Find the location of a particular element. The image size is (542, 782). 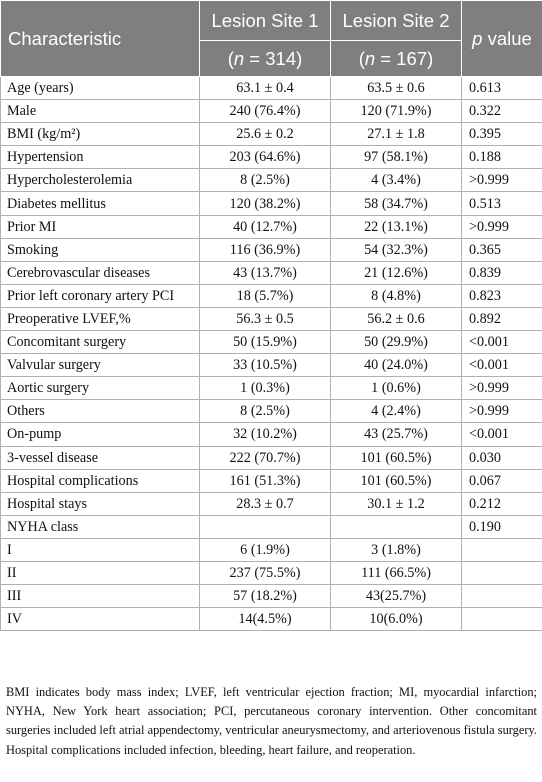

table-row: Hospital stays 28.3 ± 0.7 30.1 ± 1.2 0.212 is located at coordinates (271, 503).